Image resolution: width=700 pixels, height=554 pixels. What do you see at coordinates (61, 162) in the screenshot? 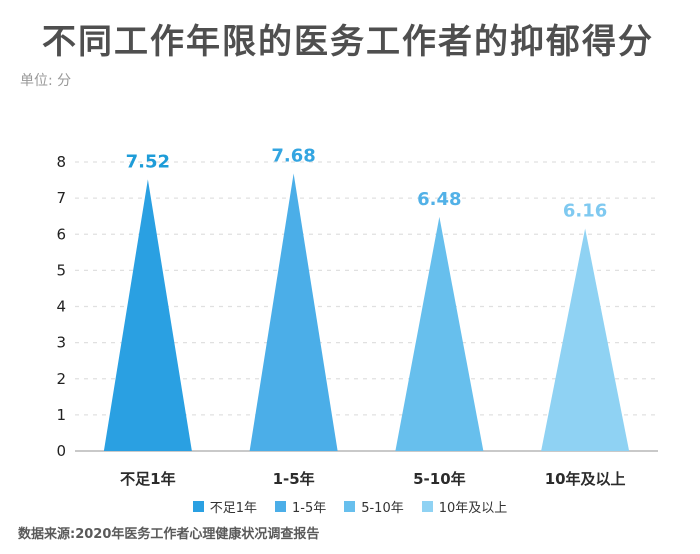
I see `y-tick-label: 8` at bounding box center [61, 162].